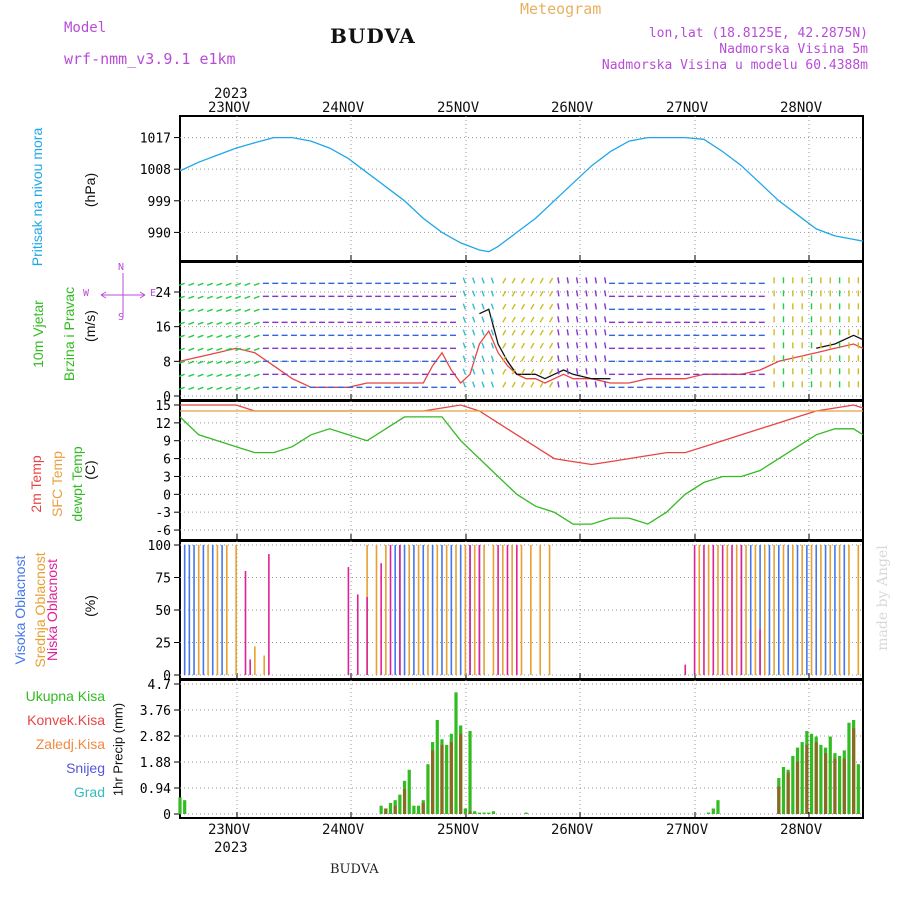 This screenshot has height=900, width=900. What do you see at coordinates (572, 830) in the screenshot?
I see `bottom-day-label-26: 26NOV` at bounding box center [572, 830].